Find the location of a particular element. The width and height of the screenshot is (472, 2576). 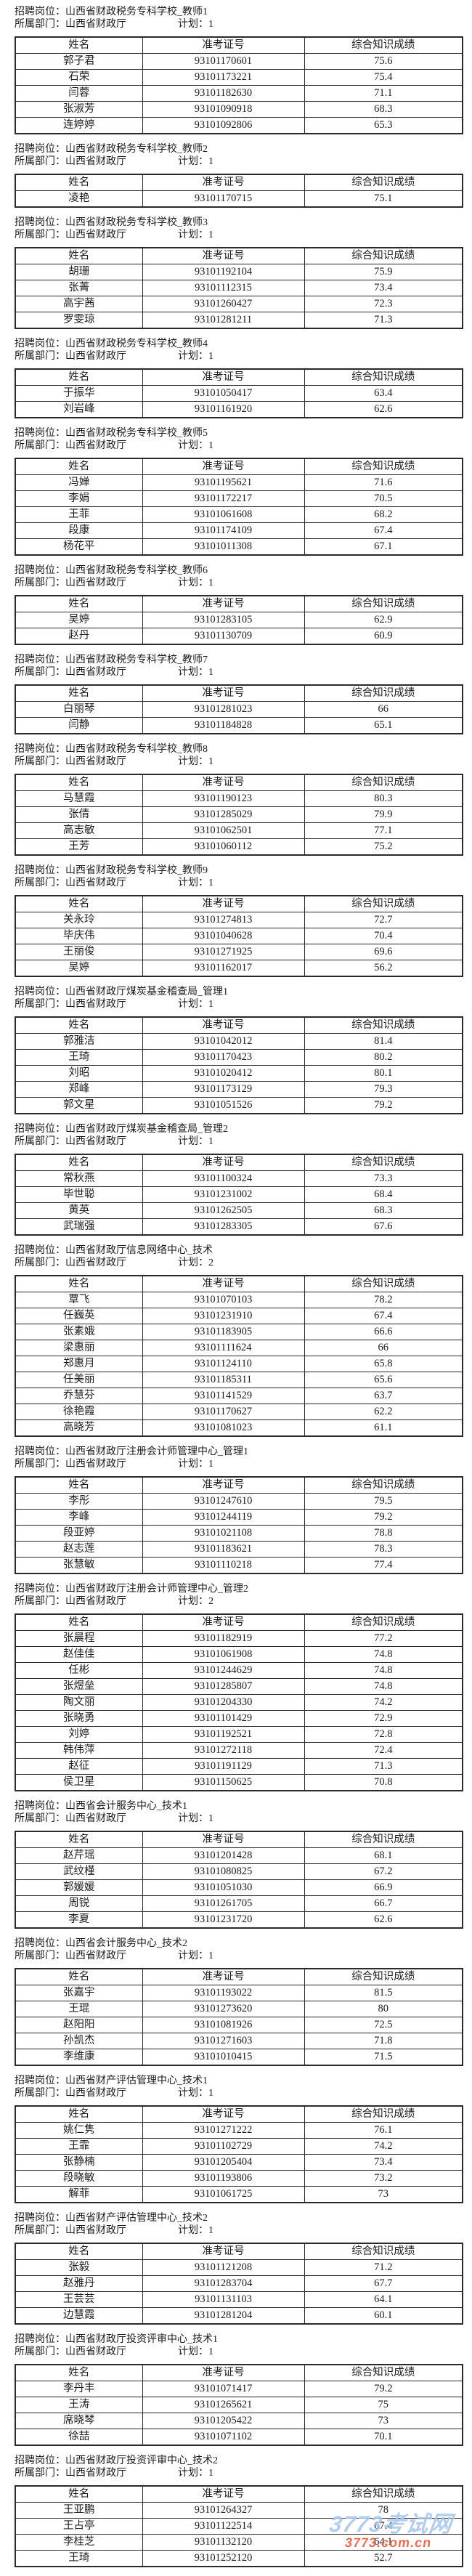

position-value: 山西省财政税务专科学校_教师8 is located at coordinates (136, 749).